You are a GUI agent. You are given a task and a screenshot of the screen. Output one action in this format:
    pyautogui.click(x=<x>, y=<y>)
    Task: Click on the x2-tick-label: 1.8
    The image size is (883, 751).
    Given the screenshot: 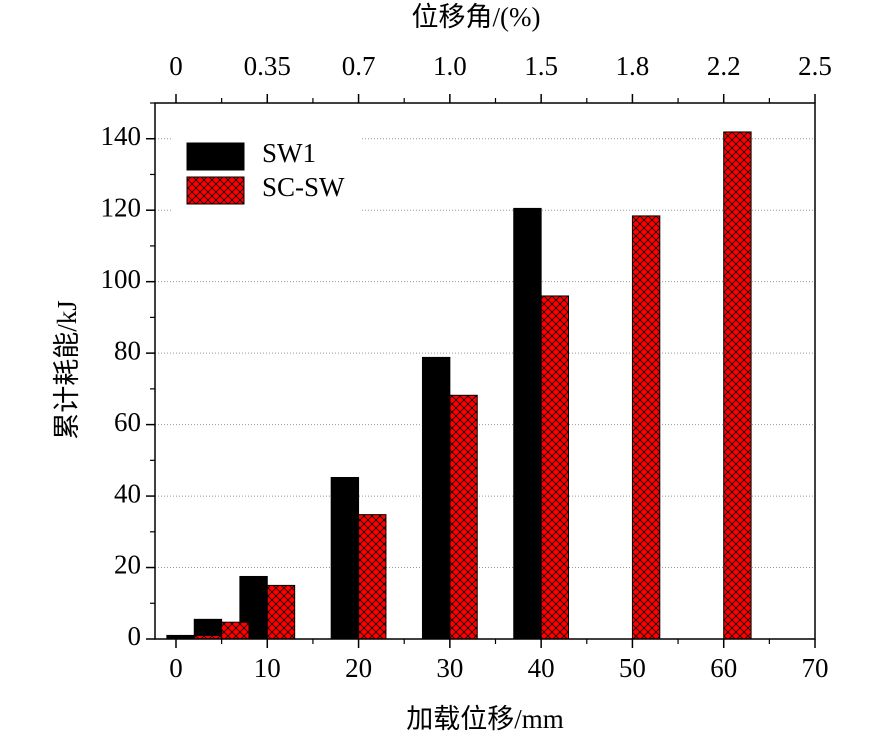 What is the action you would take?
    pyautogui.click(x=633, y=66)
    